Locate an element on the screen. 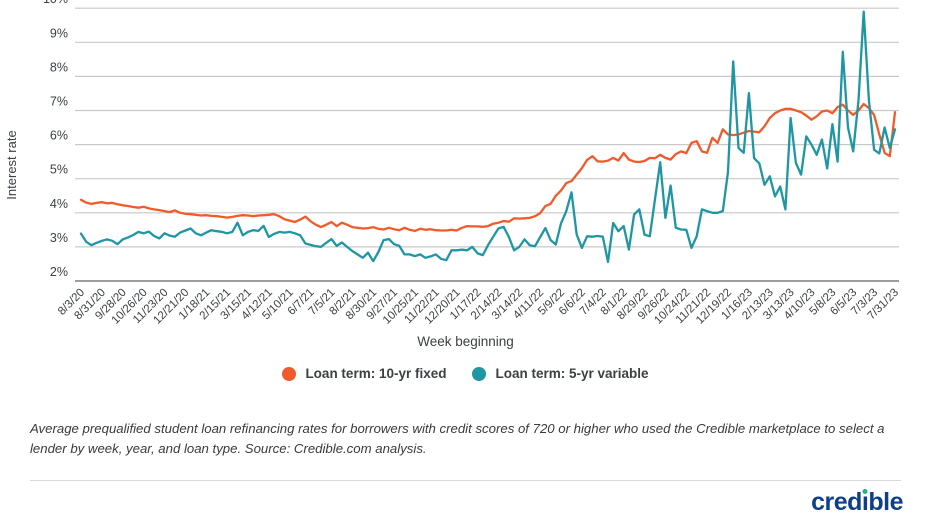 This screenshot has width=931, height=523. y-tick-label: 5% is located at coordinates (59, 170).